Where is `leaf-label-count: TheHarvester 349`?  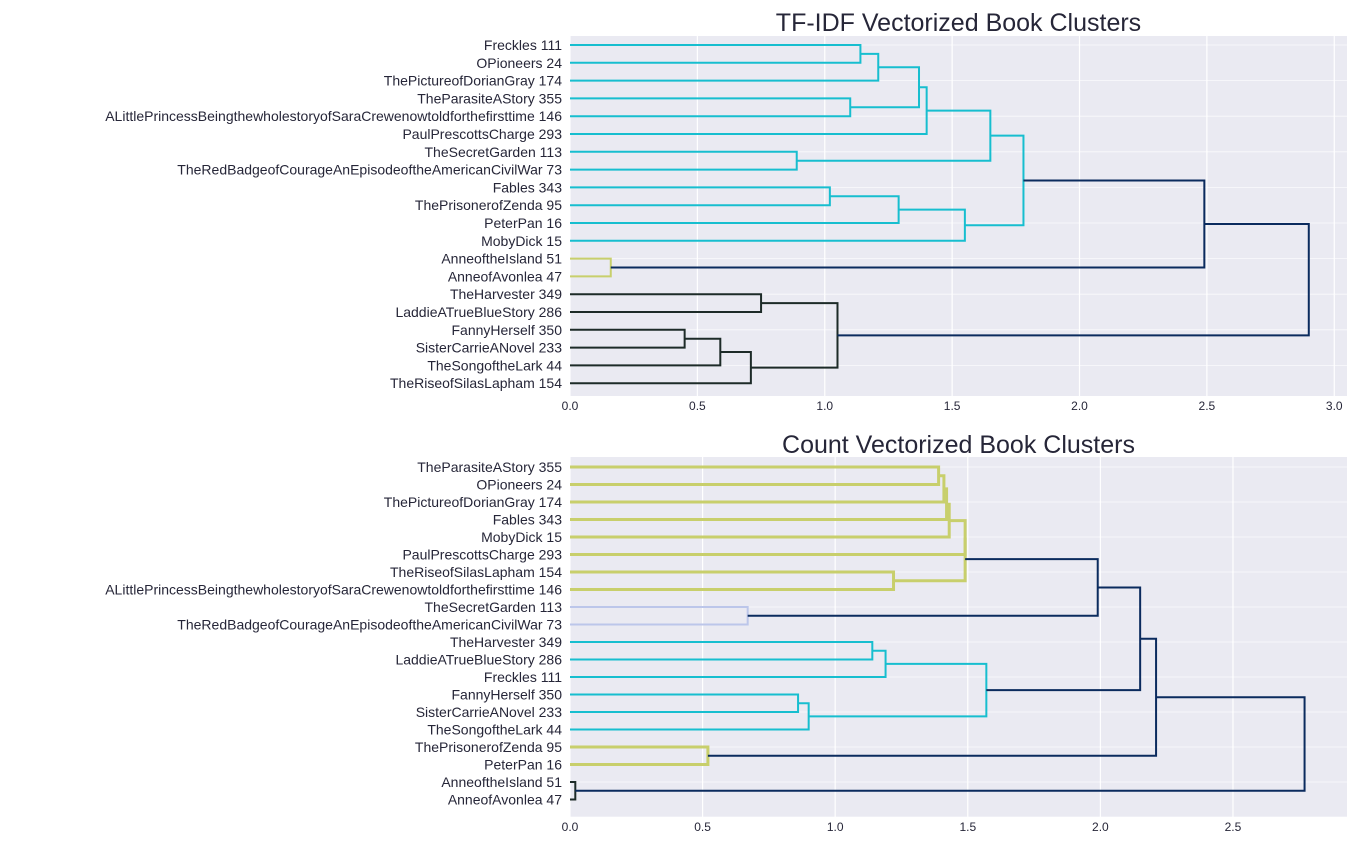
leaf-label-count: TheHarvester 349 is located at coordinates (506, 642).